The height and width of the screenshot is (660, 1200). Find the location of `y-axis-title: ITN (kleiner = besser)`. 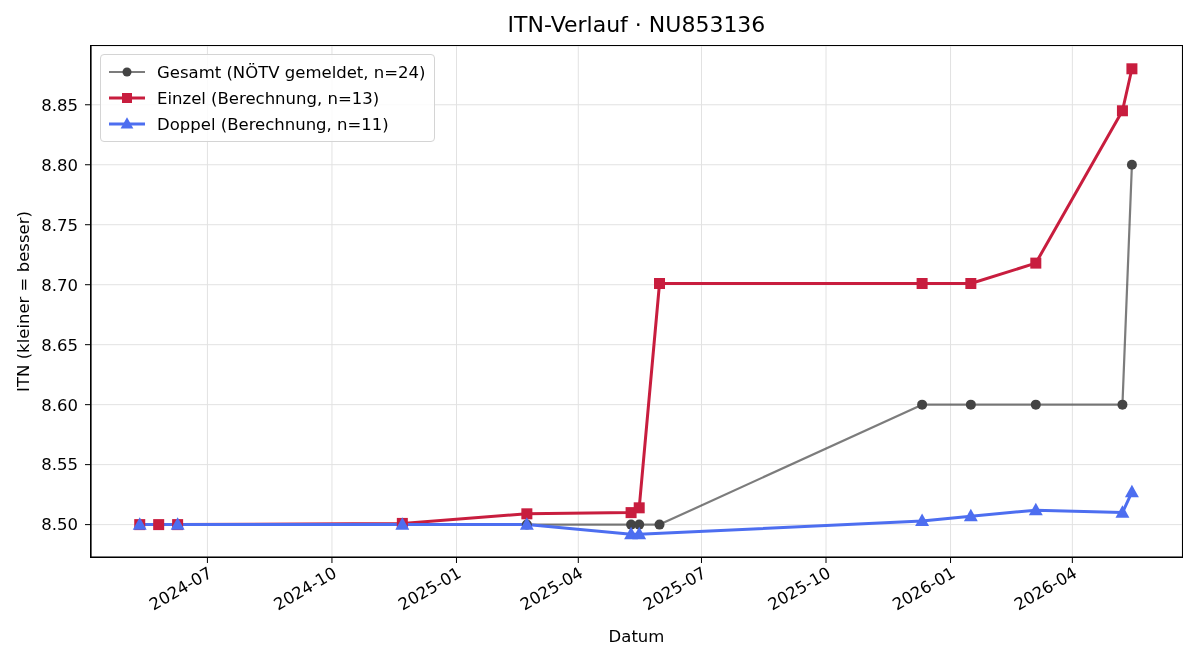

y-axis-title: ITN (kleiner = besser) is located at coordinates (23, 301).